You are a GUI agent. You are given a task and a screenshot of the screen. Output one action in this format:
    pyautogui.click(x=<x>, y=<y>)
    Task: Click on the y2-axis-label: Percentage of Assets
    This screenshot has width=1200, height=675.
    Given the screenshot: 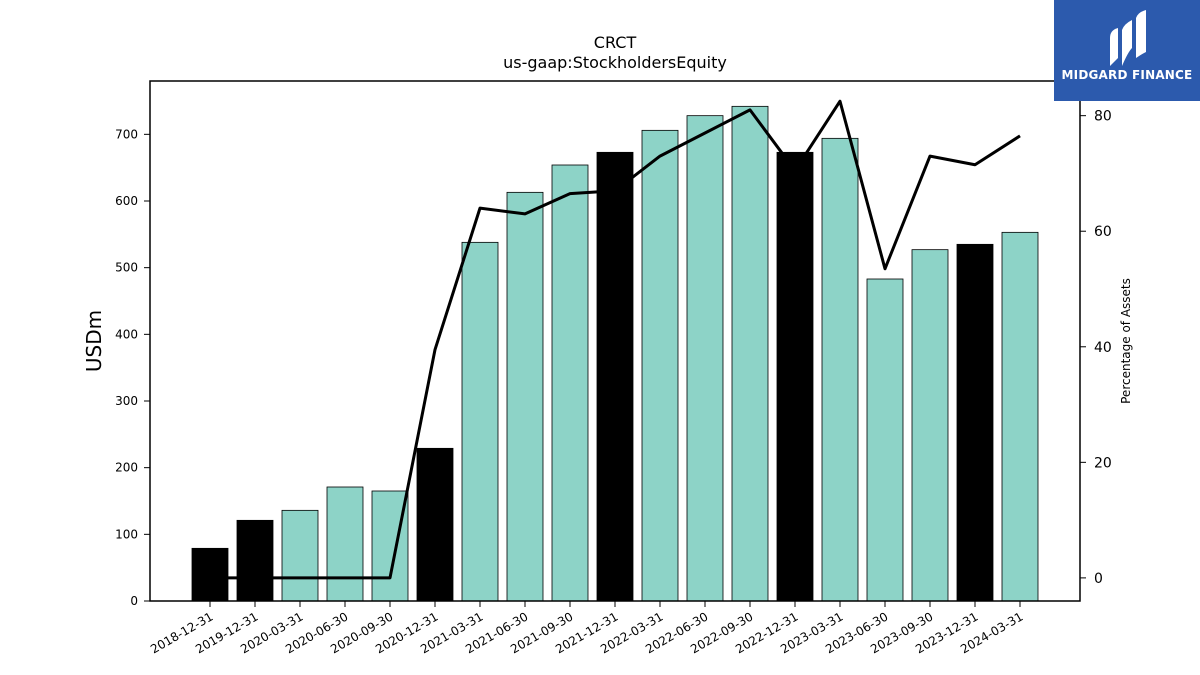 What is the action you would take?
    pyautogui.click(x=1126, y=341)
    